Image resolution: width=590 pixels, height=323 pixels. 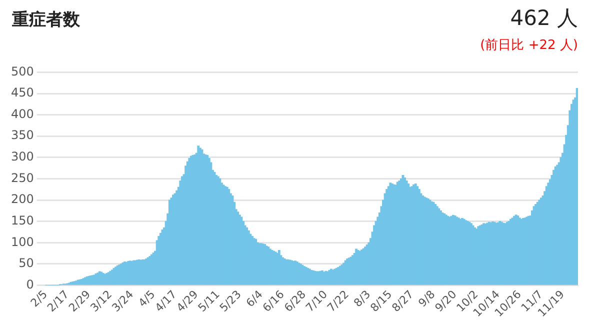 I want to click on y-tick-label: 250, so click(x=22, y=177).